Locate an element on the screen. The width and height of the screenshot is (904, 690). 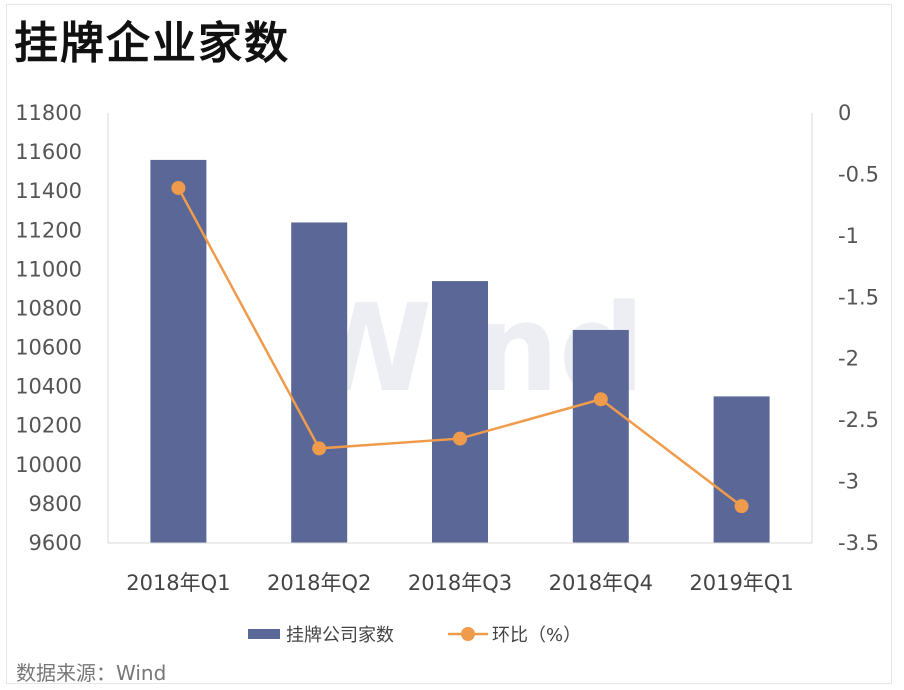
y-right-tick-label: -3 is located at coordinates (848, 482).